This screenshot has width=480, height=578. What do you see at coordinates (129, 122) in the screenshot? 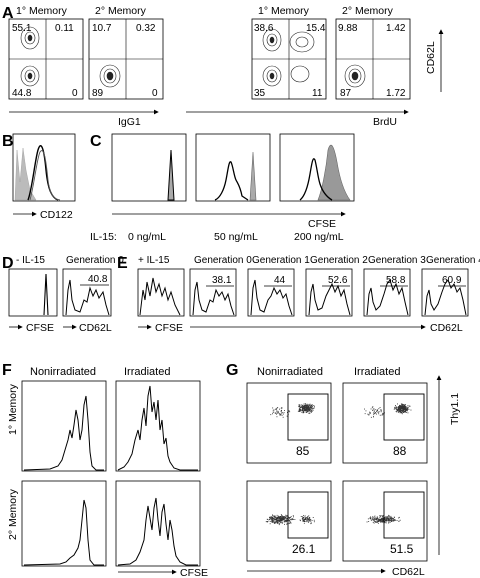
I see `panel-a-xlabel-left: IgG1` at bounding box center [129, 122].